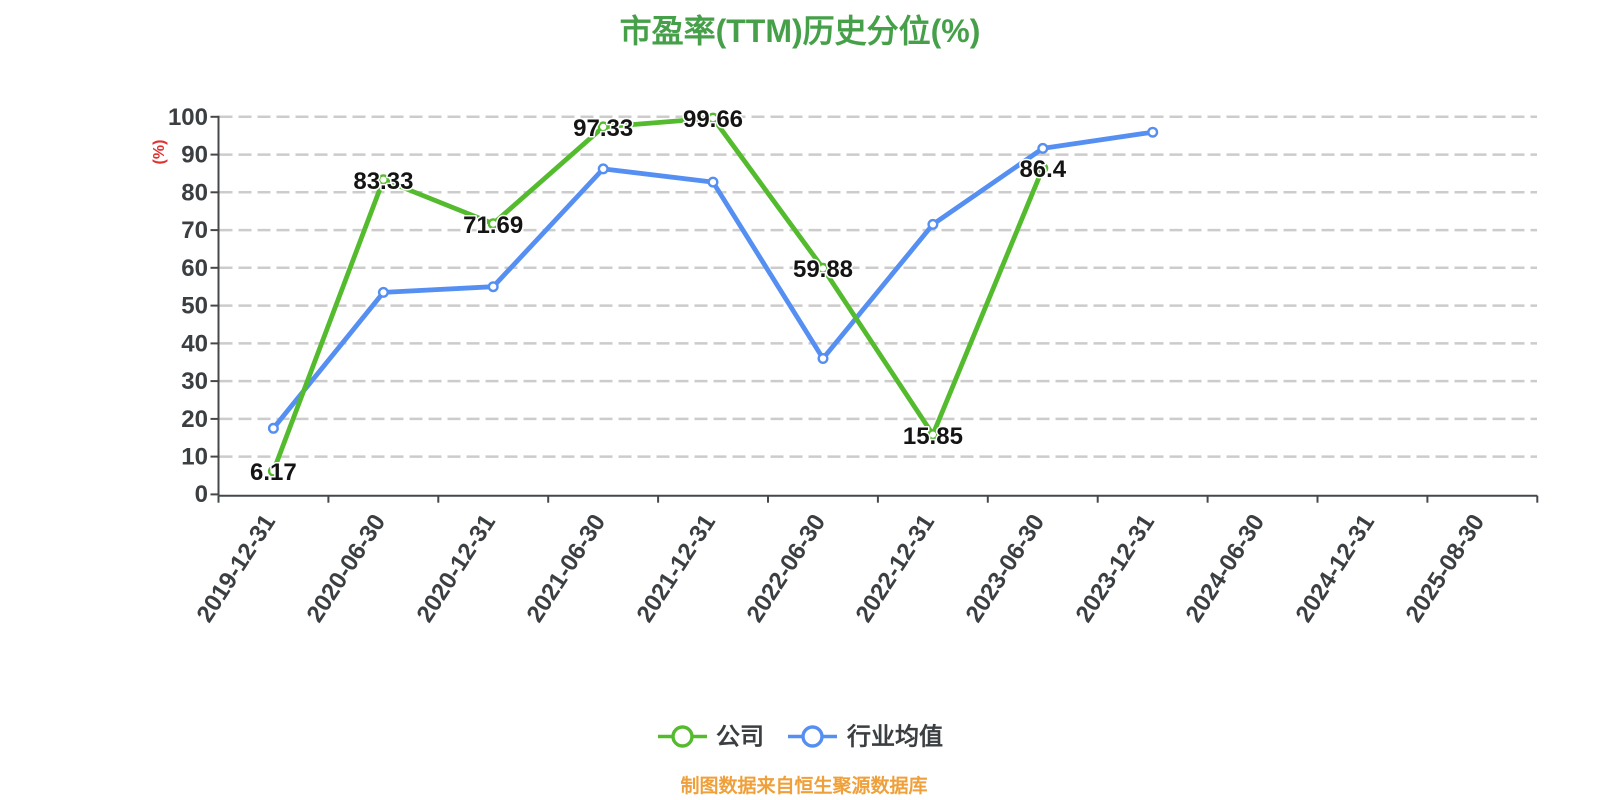 This screenshot has height=800, width=1600. I want to click on svg-text: 制图数据来自恒生聚源数据库, so click(803, 785).